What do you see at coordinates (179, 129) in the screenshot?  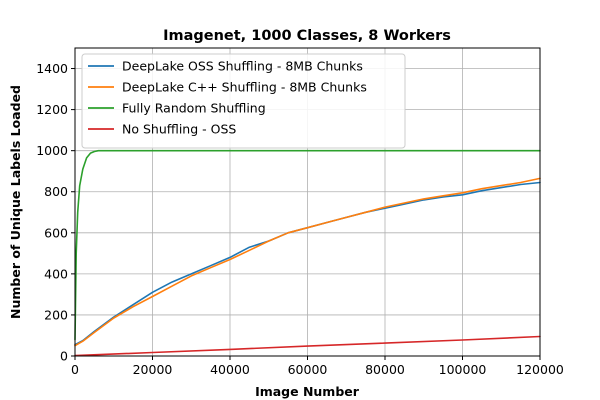 I see `legend-label: No Shuffling - OSS` at bounding box center [179, 129].